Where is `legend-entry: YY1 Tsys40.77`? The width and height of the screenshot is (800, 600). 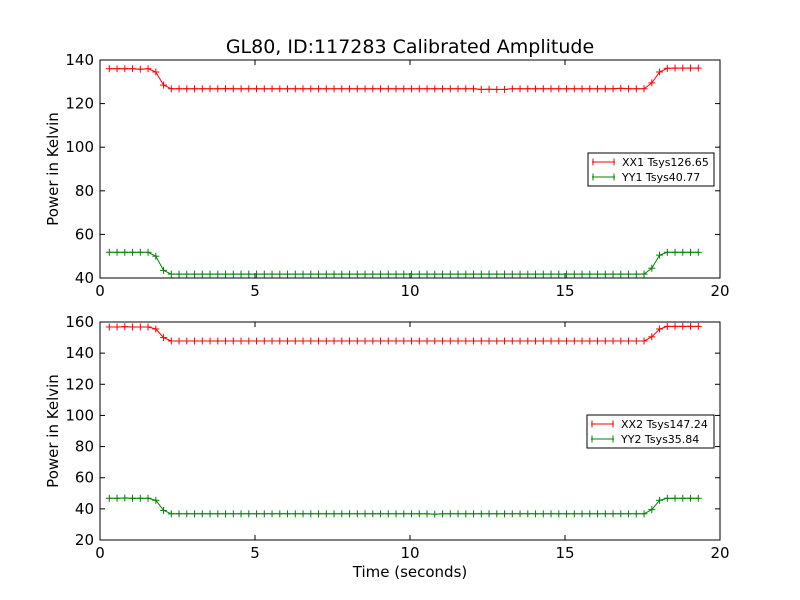
legend-entry: YY1 Tsys40.77 is located at coordinates (646, 177).